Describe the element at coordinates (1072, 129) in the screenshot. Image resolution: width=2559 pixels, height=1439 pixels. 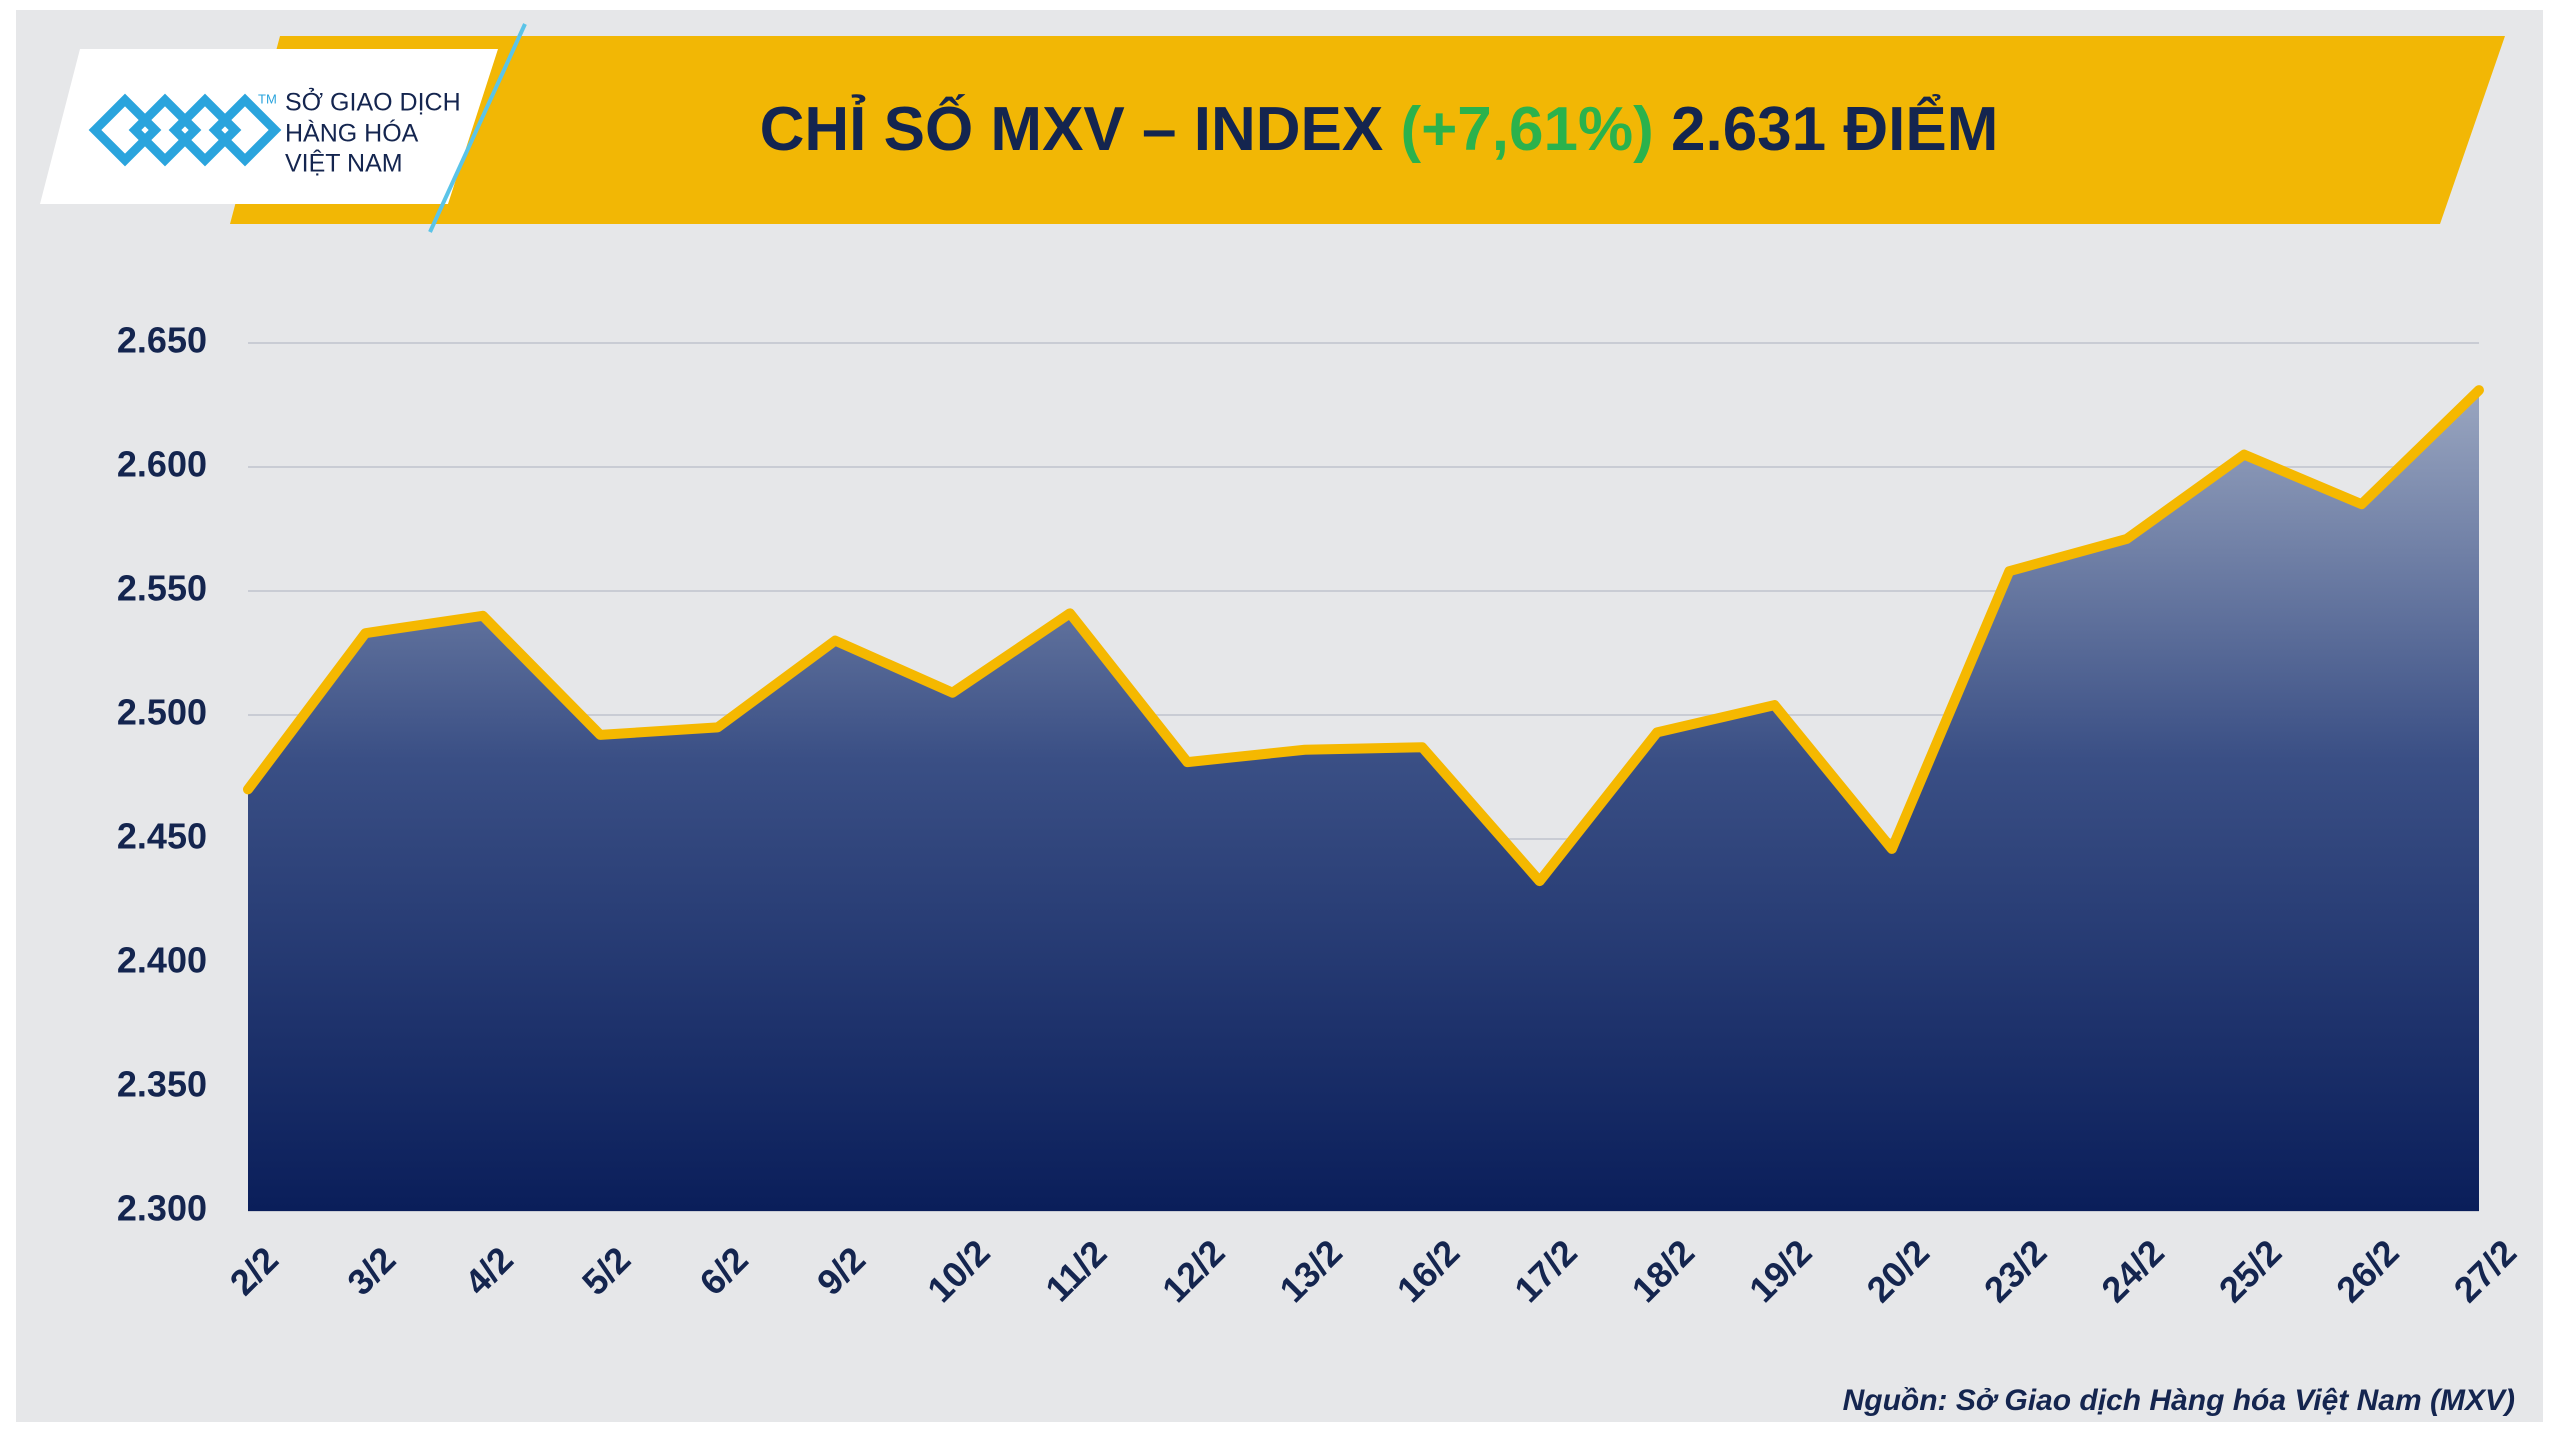
I see `title-main: CHỈ SỐ MXV – INDEX` at that location.